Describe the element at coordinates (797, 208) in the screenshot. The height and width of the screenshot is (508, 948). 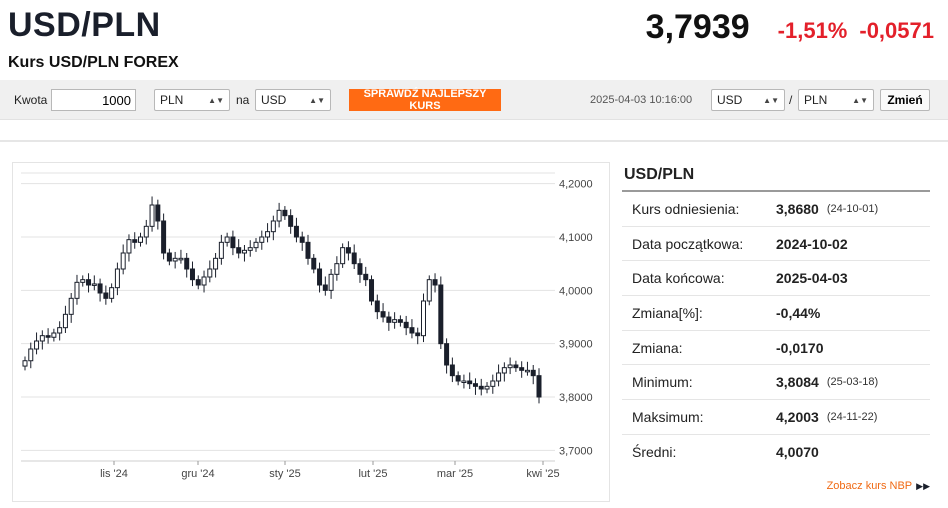
I see `stat-value: 3,8680` at that location.